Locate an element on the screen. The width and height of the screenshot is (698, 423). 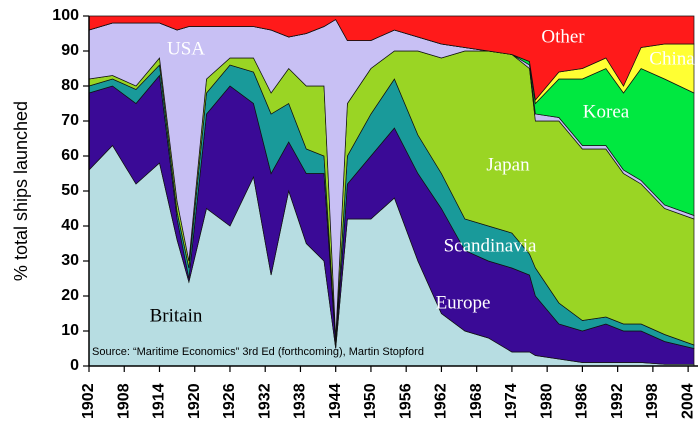
x-tick-label: 1998 is located at coordinates (652, 401).